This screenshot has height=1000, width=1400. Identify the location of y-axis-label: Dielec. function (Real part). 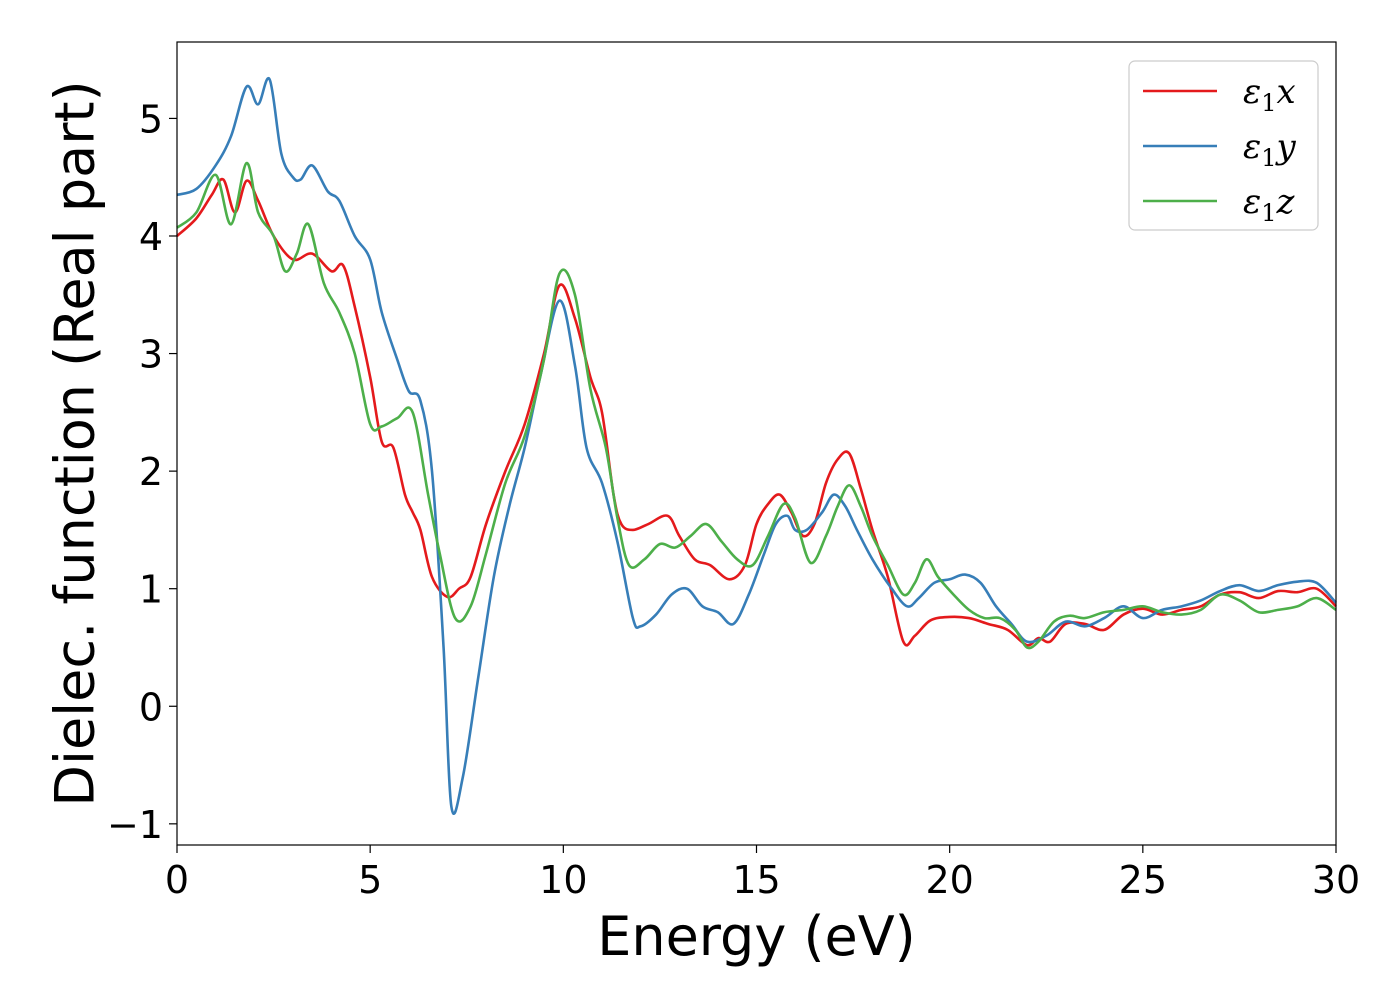
(75, 443).